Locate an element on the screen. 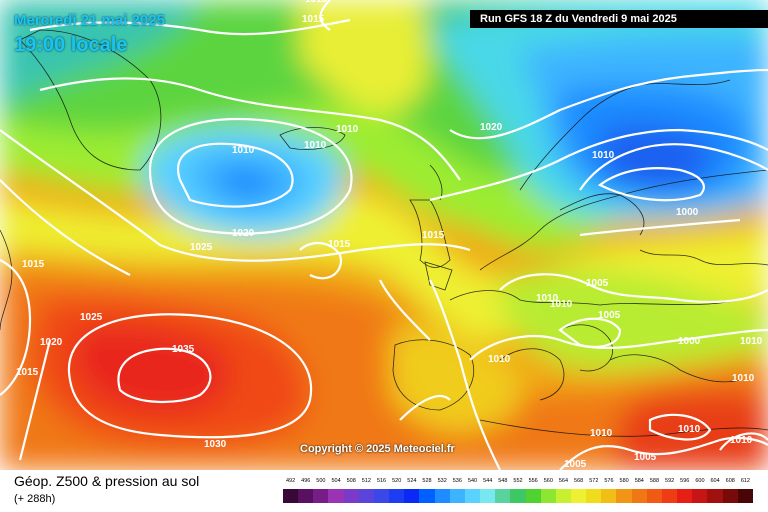 The image size is (768, 512). scale-tick: 548 is located at coordinates (503, 481).